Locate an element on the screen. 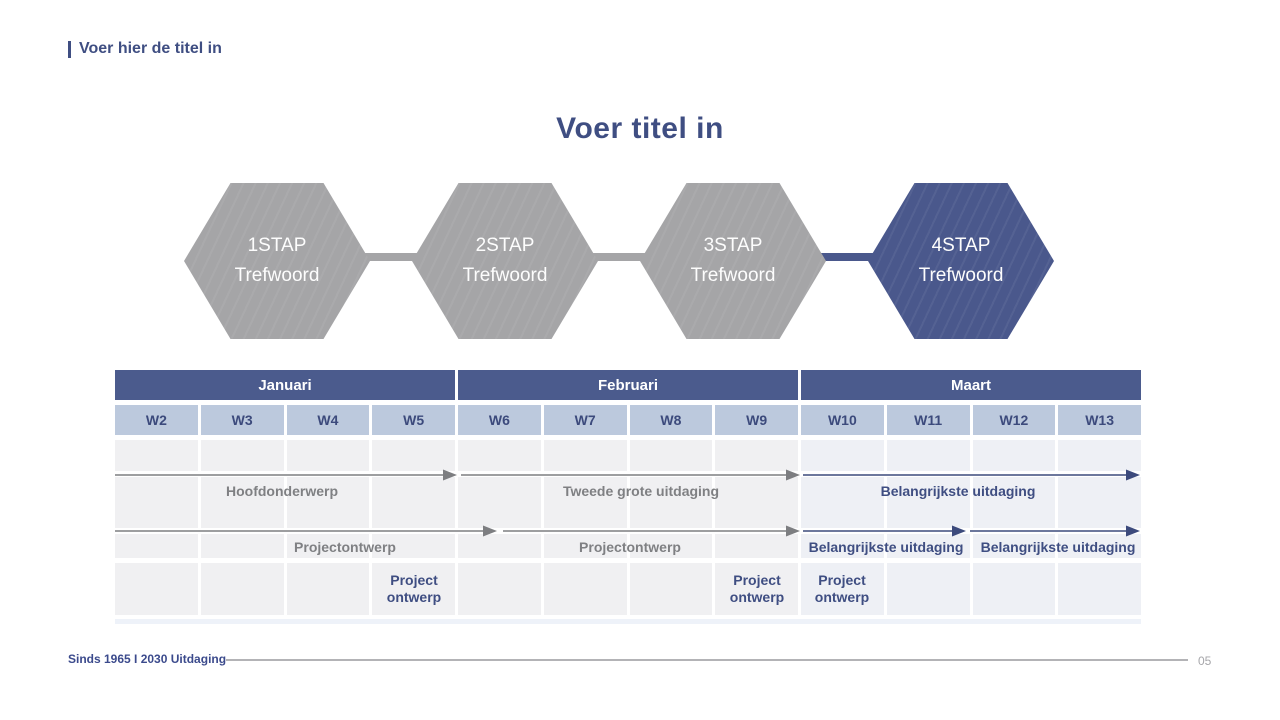 This screenshot has width=1280, height=720. month-header-januari: Januari is located at coordinates (285, 385).